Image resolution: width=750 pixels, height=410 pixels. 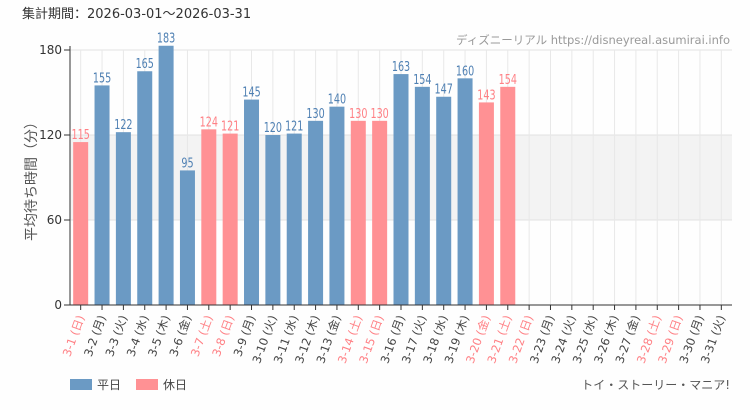 What do you see at coordinates (655, 385) in the screenshot?
I see `attraction-name: トイ・ストーリー・マニア!` at bounding box center [655, 385].